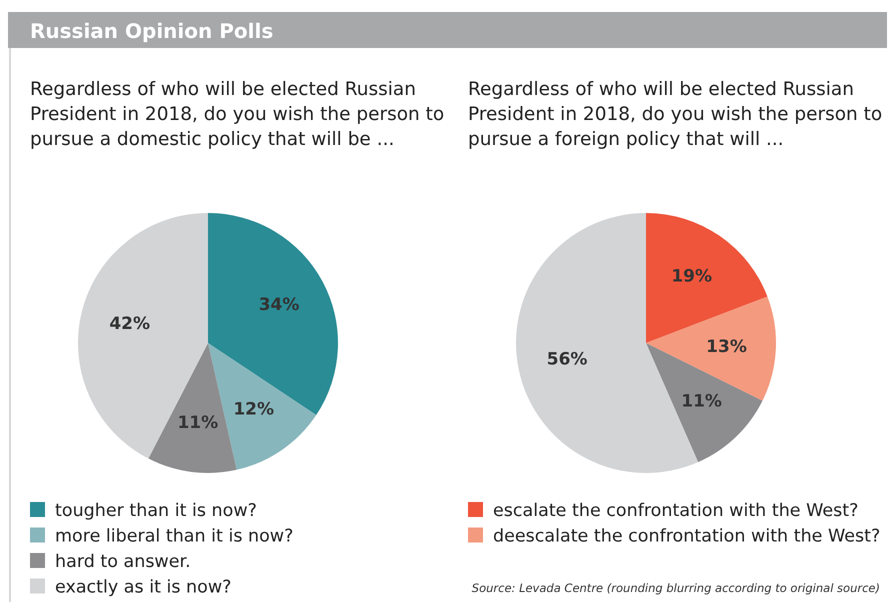 The height and width of the screenshot is (610, 895). I want to click on legend-label: exactly as it is now?, so click(143, 588).